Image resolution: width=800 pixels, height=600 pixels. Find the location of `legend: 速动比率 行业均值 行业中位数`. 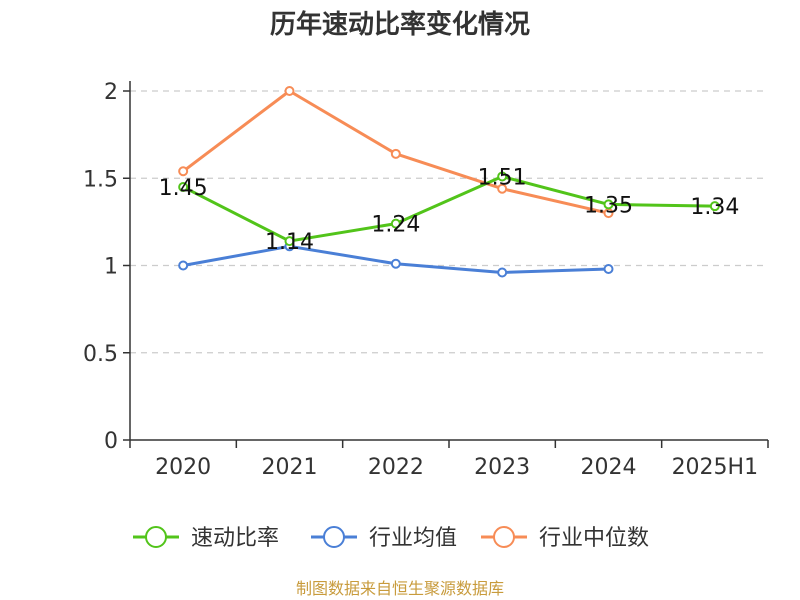

legend: 速动比率 行业均值 行业中位数 is located at coordinates (391, 538).